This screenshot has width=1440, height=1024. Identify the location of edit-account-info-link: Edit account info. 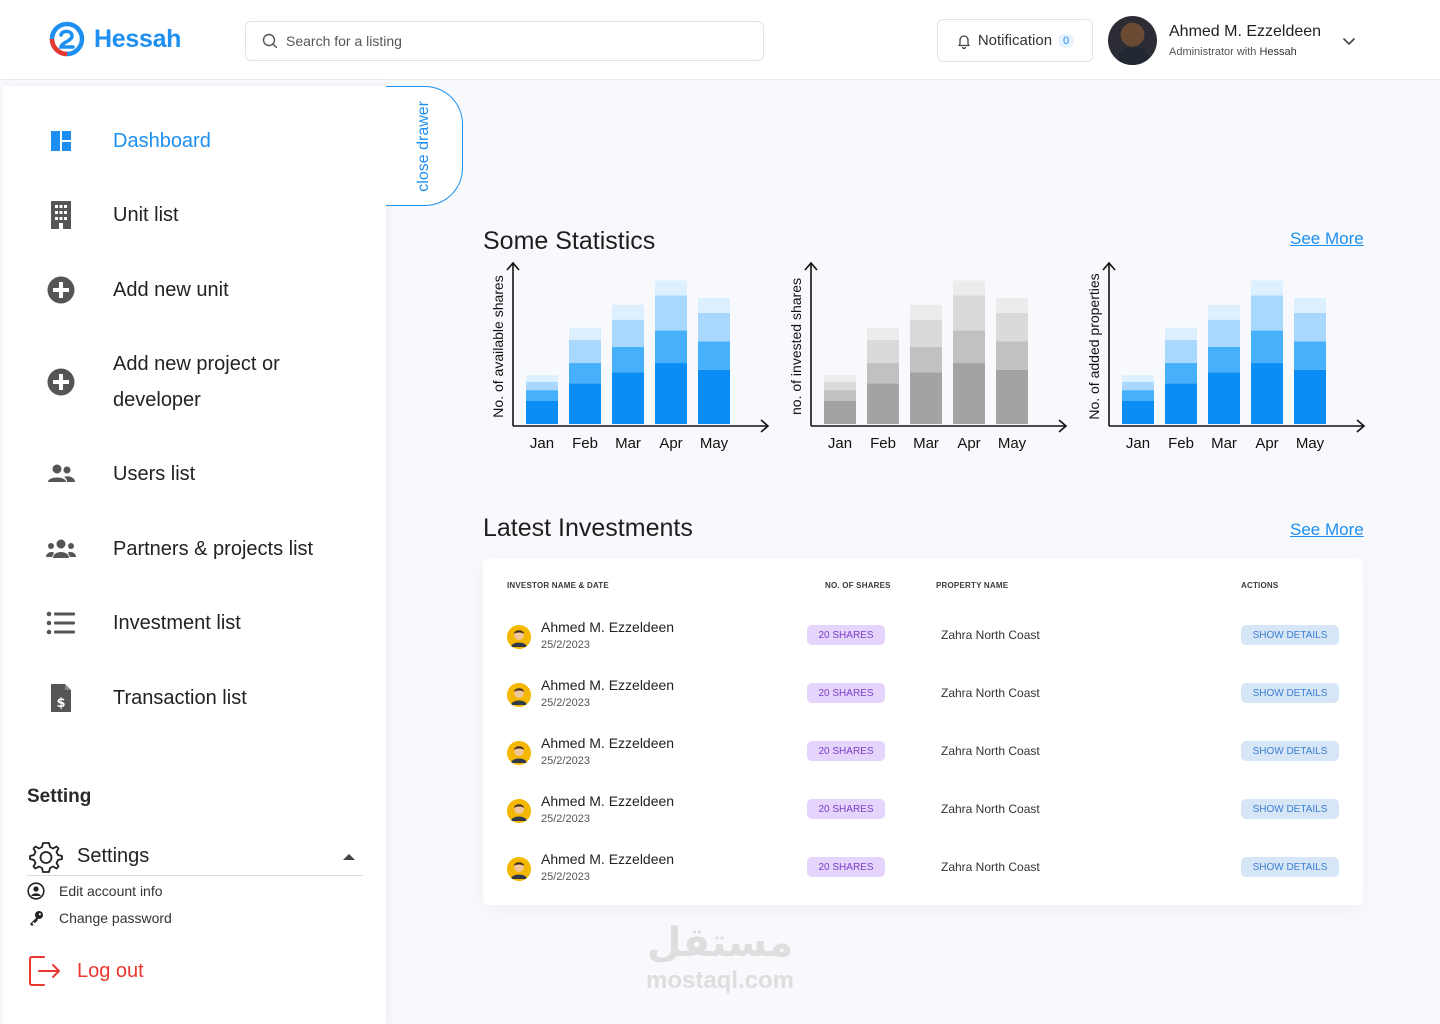
(95, 891).